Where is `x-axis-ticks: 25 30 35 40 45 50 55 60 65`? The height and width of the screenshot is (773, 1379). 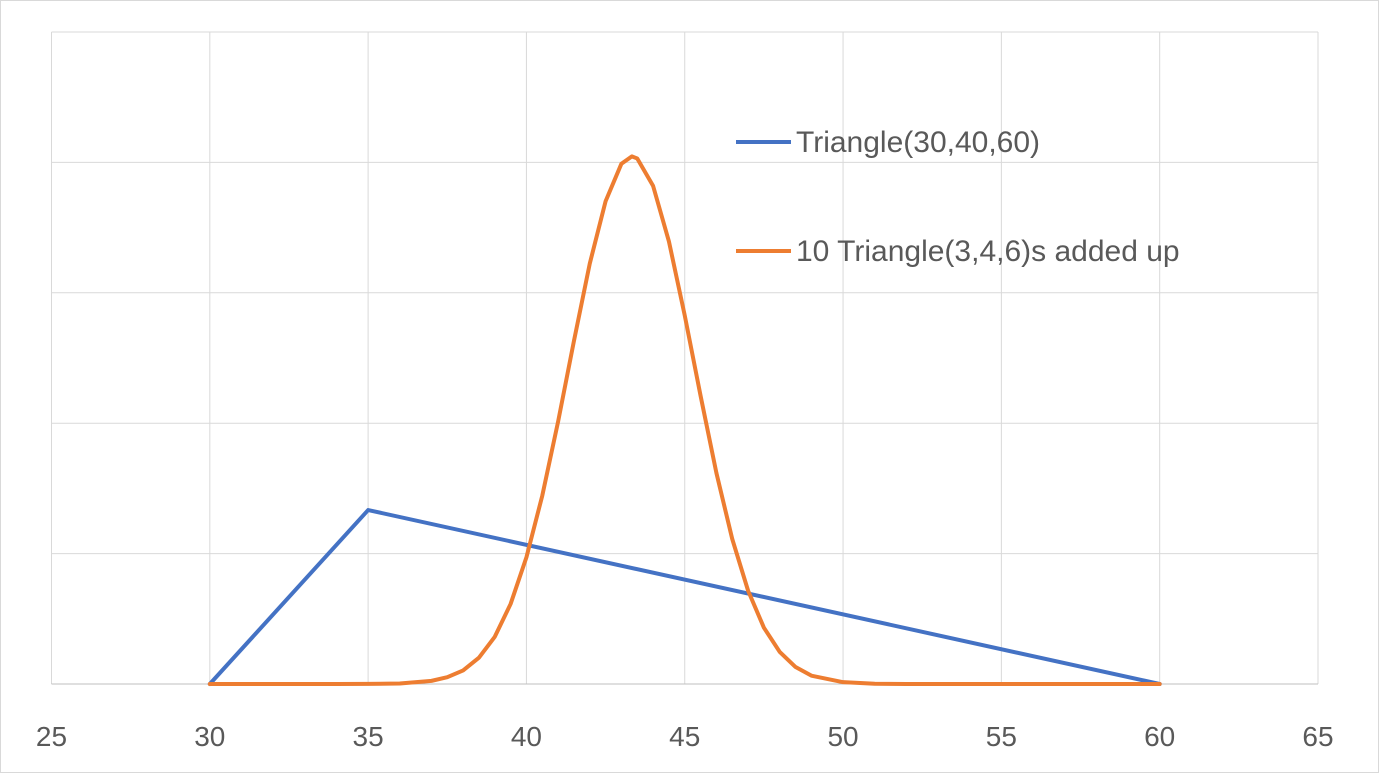
x-axis-ticks: 25 30 35 40 45 50 55 60 65 is located at coordinates (685, 736).